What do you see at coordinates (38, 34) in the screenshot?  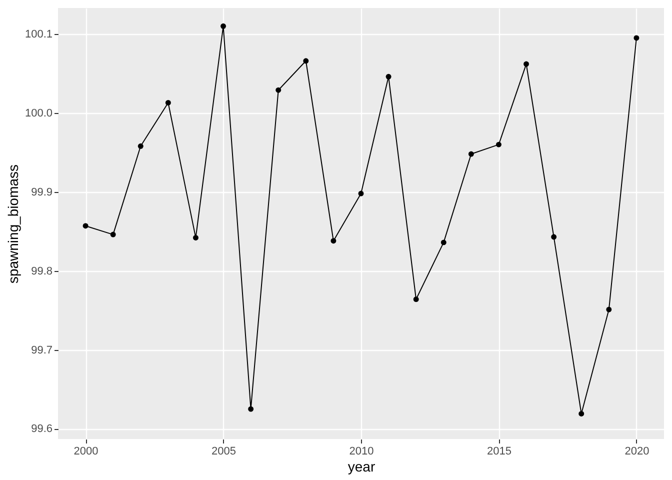 I see `y-tick-label: 100.1` at bounding box center [38, 34].